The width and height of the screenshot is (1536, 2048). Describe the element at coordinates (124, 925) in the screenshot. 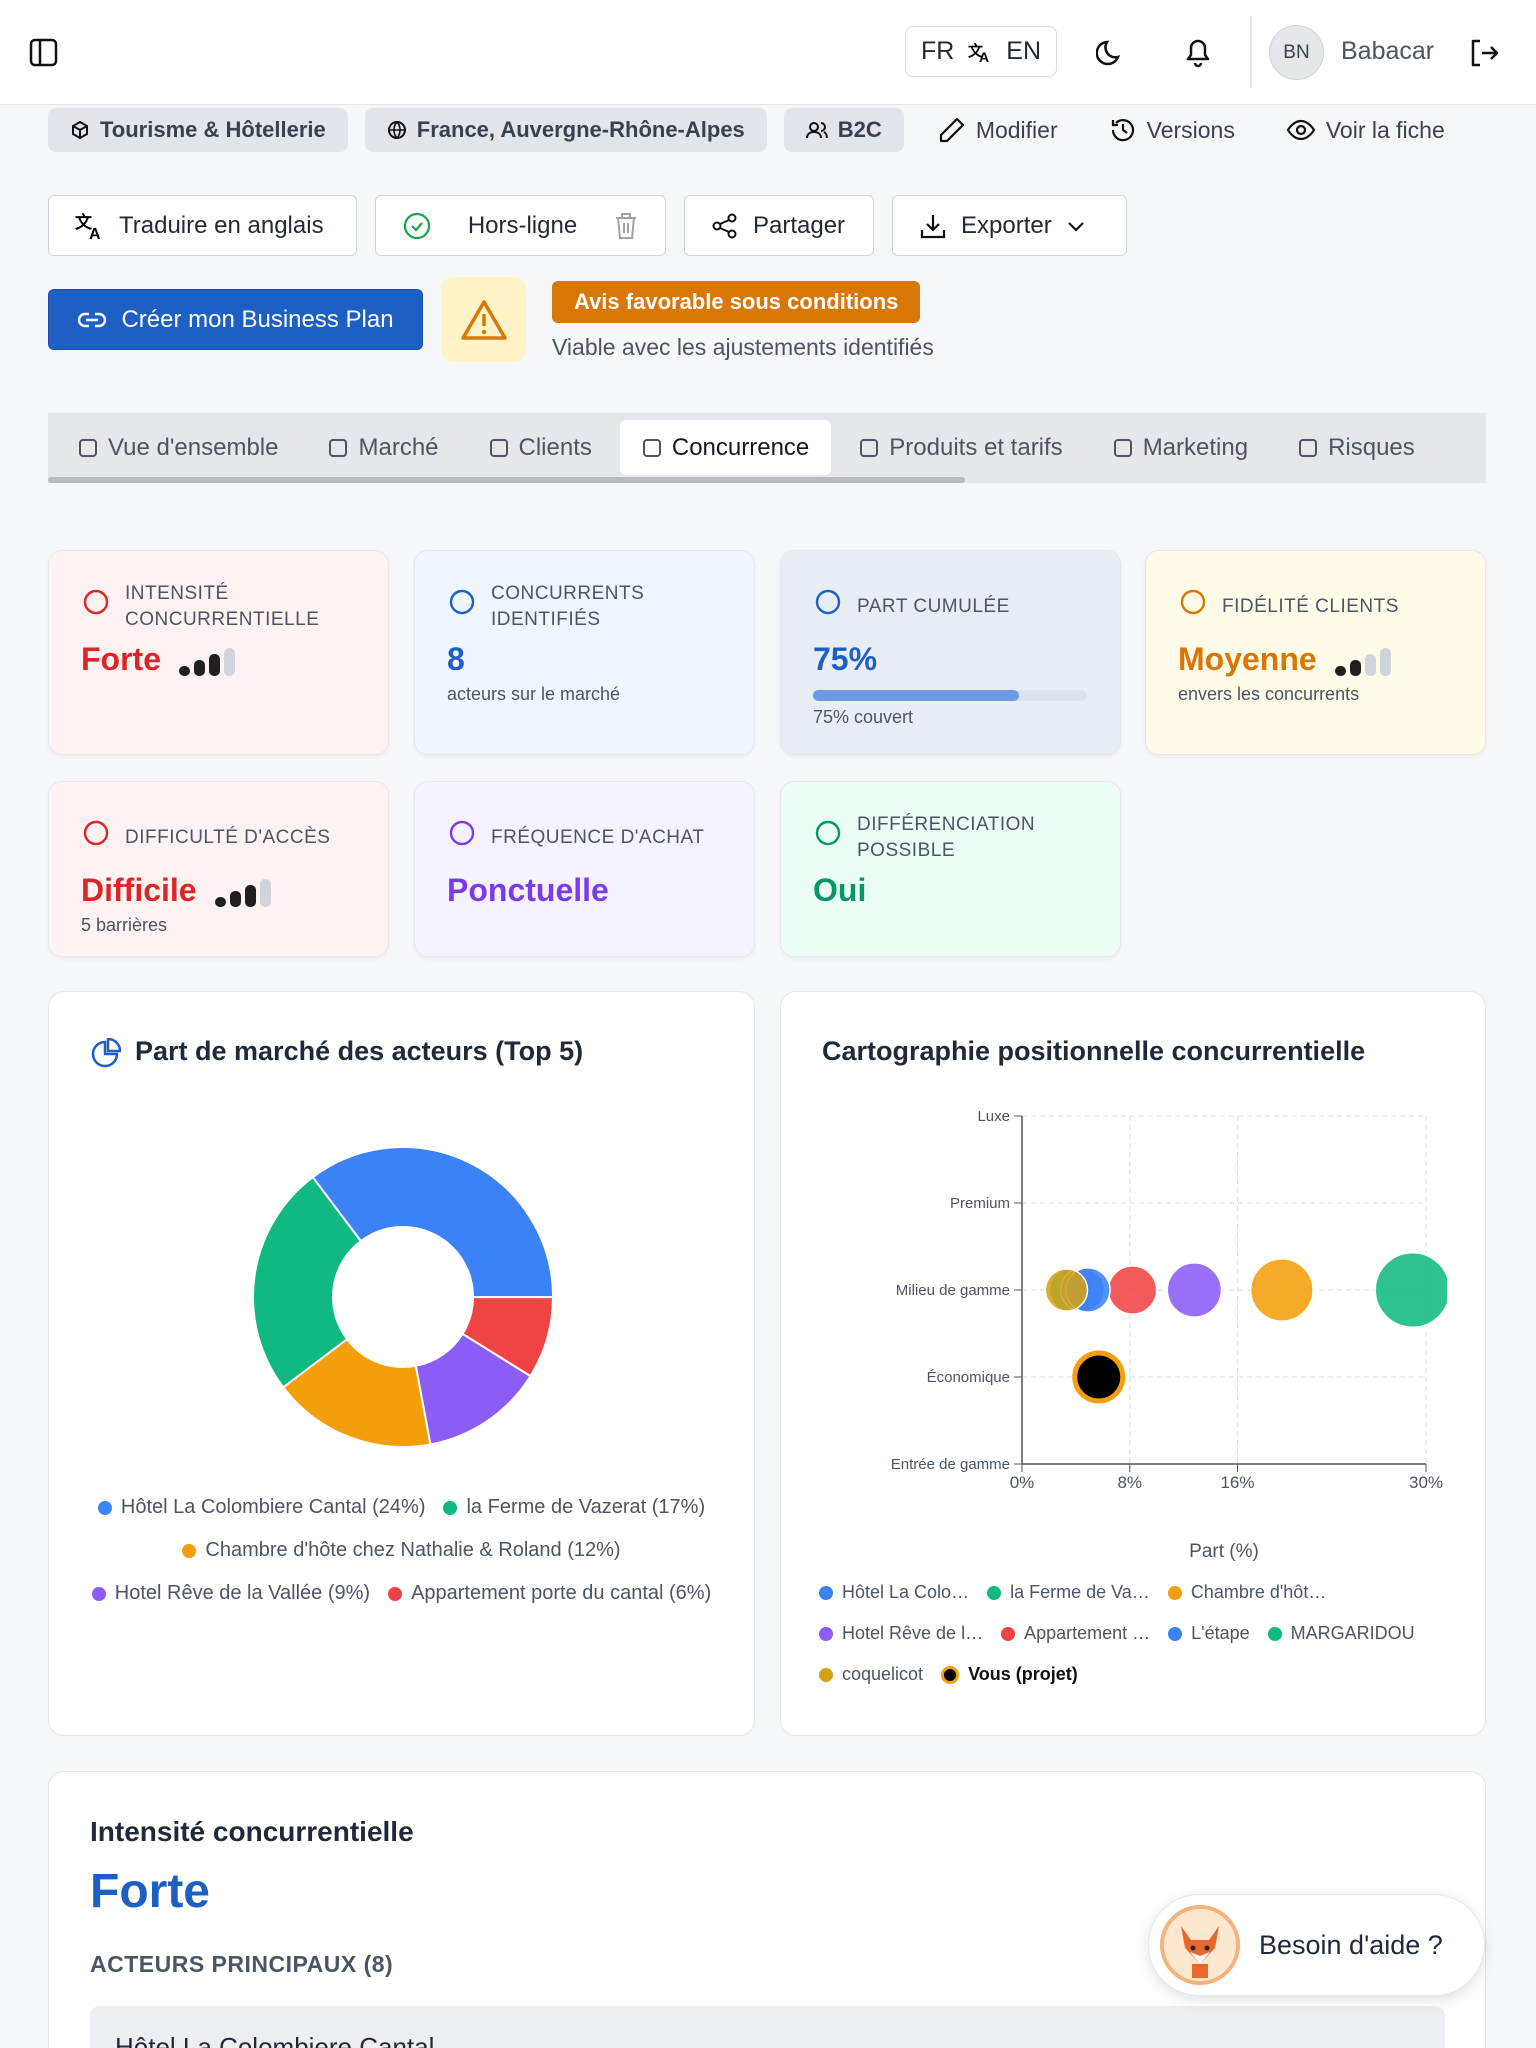

I see `stat-caption: 5 barrières` at that location.